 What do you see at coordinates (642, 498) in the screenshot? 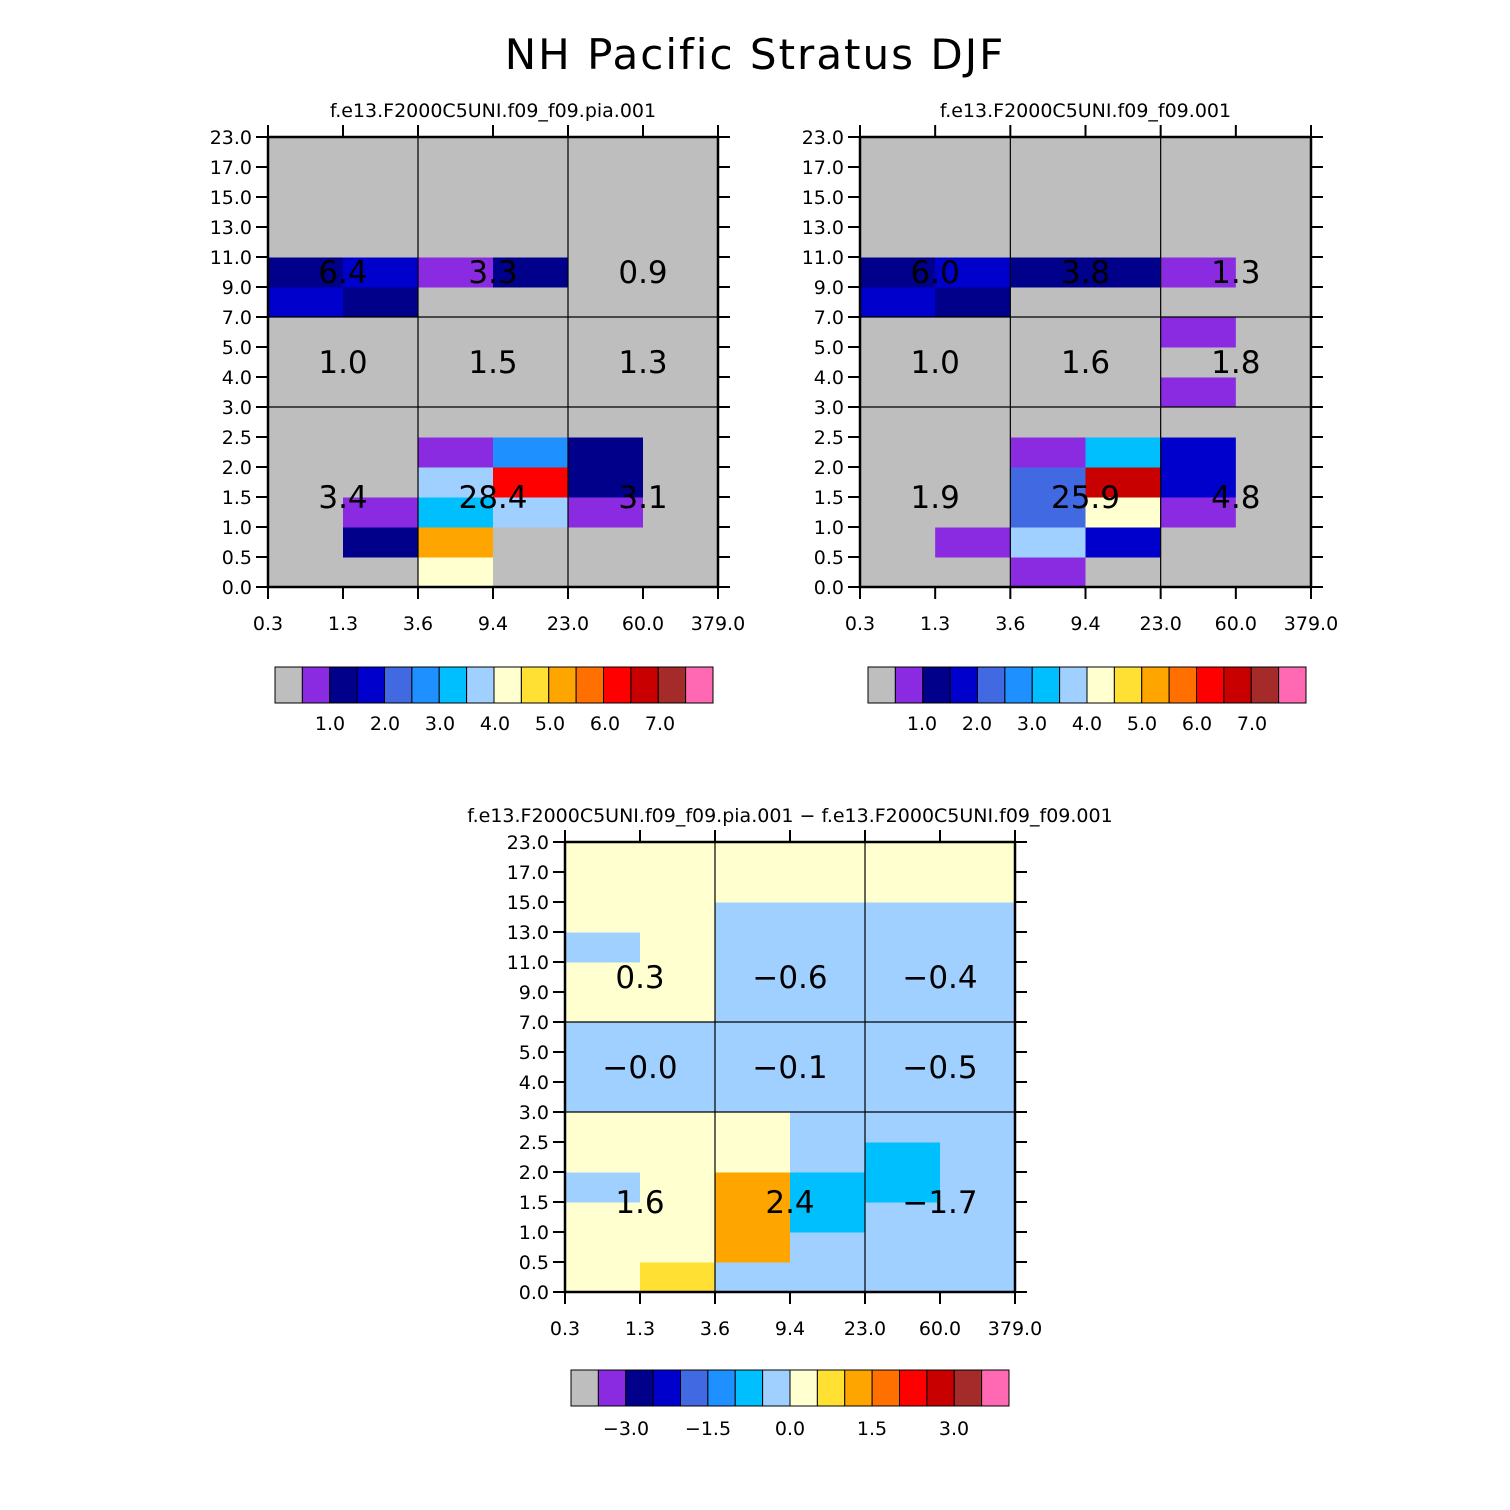
I see `region-value-label: 3.1` at bounding box center [642, 498].